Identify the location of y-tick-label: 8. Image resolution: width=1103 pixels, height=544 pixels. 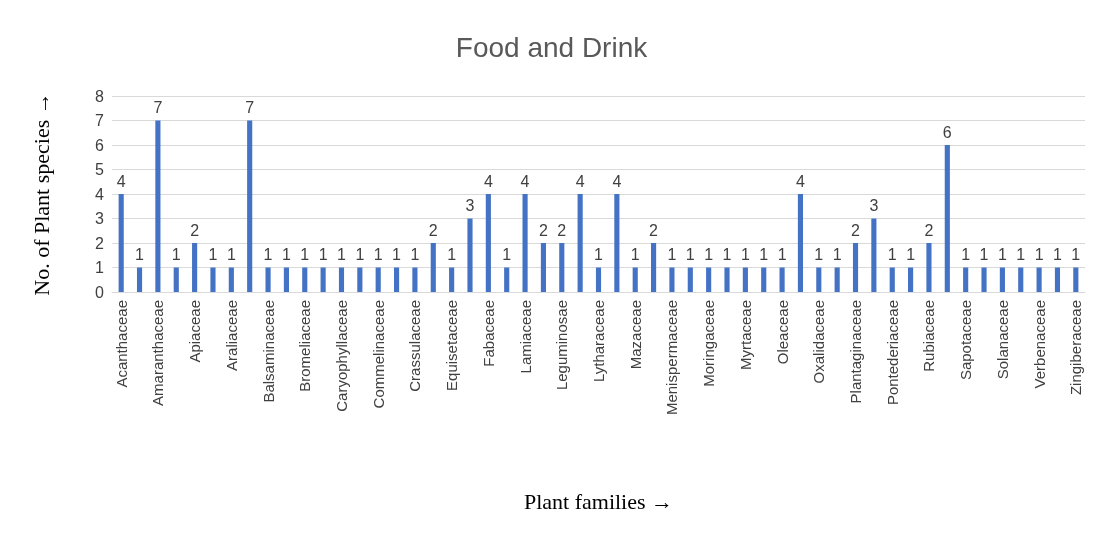
(100, 96).